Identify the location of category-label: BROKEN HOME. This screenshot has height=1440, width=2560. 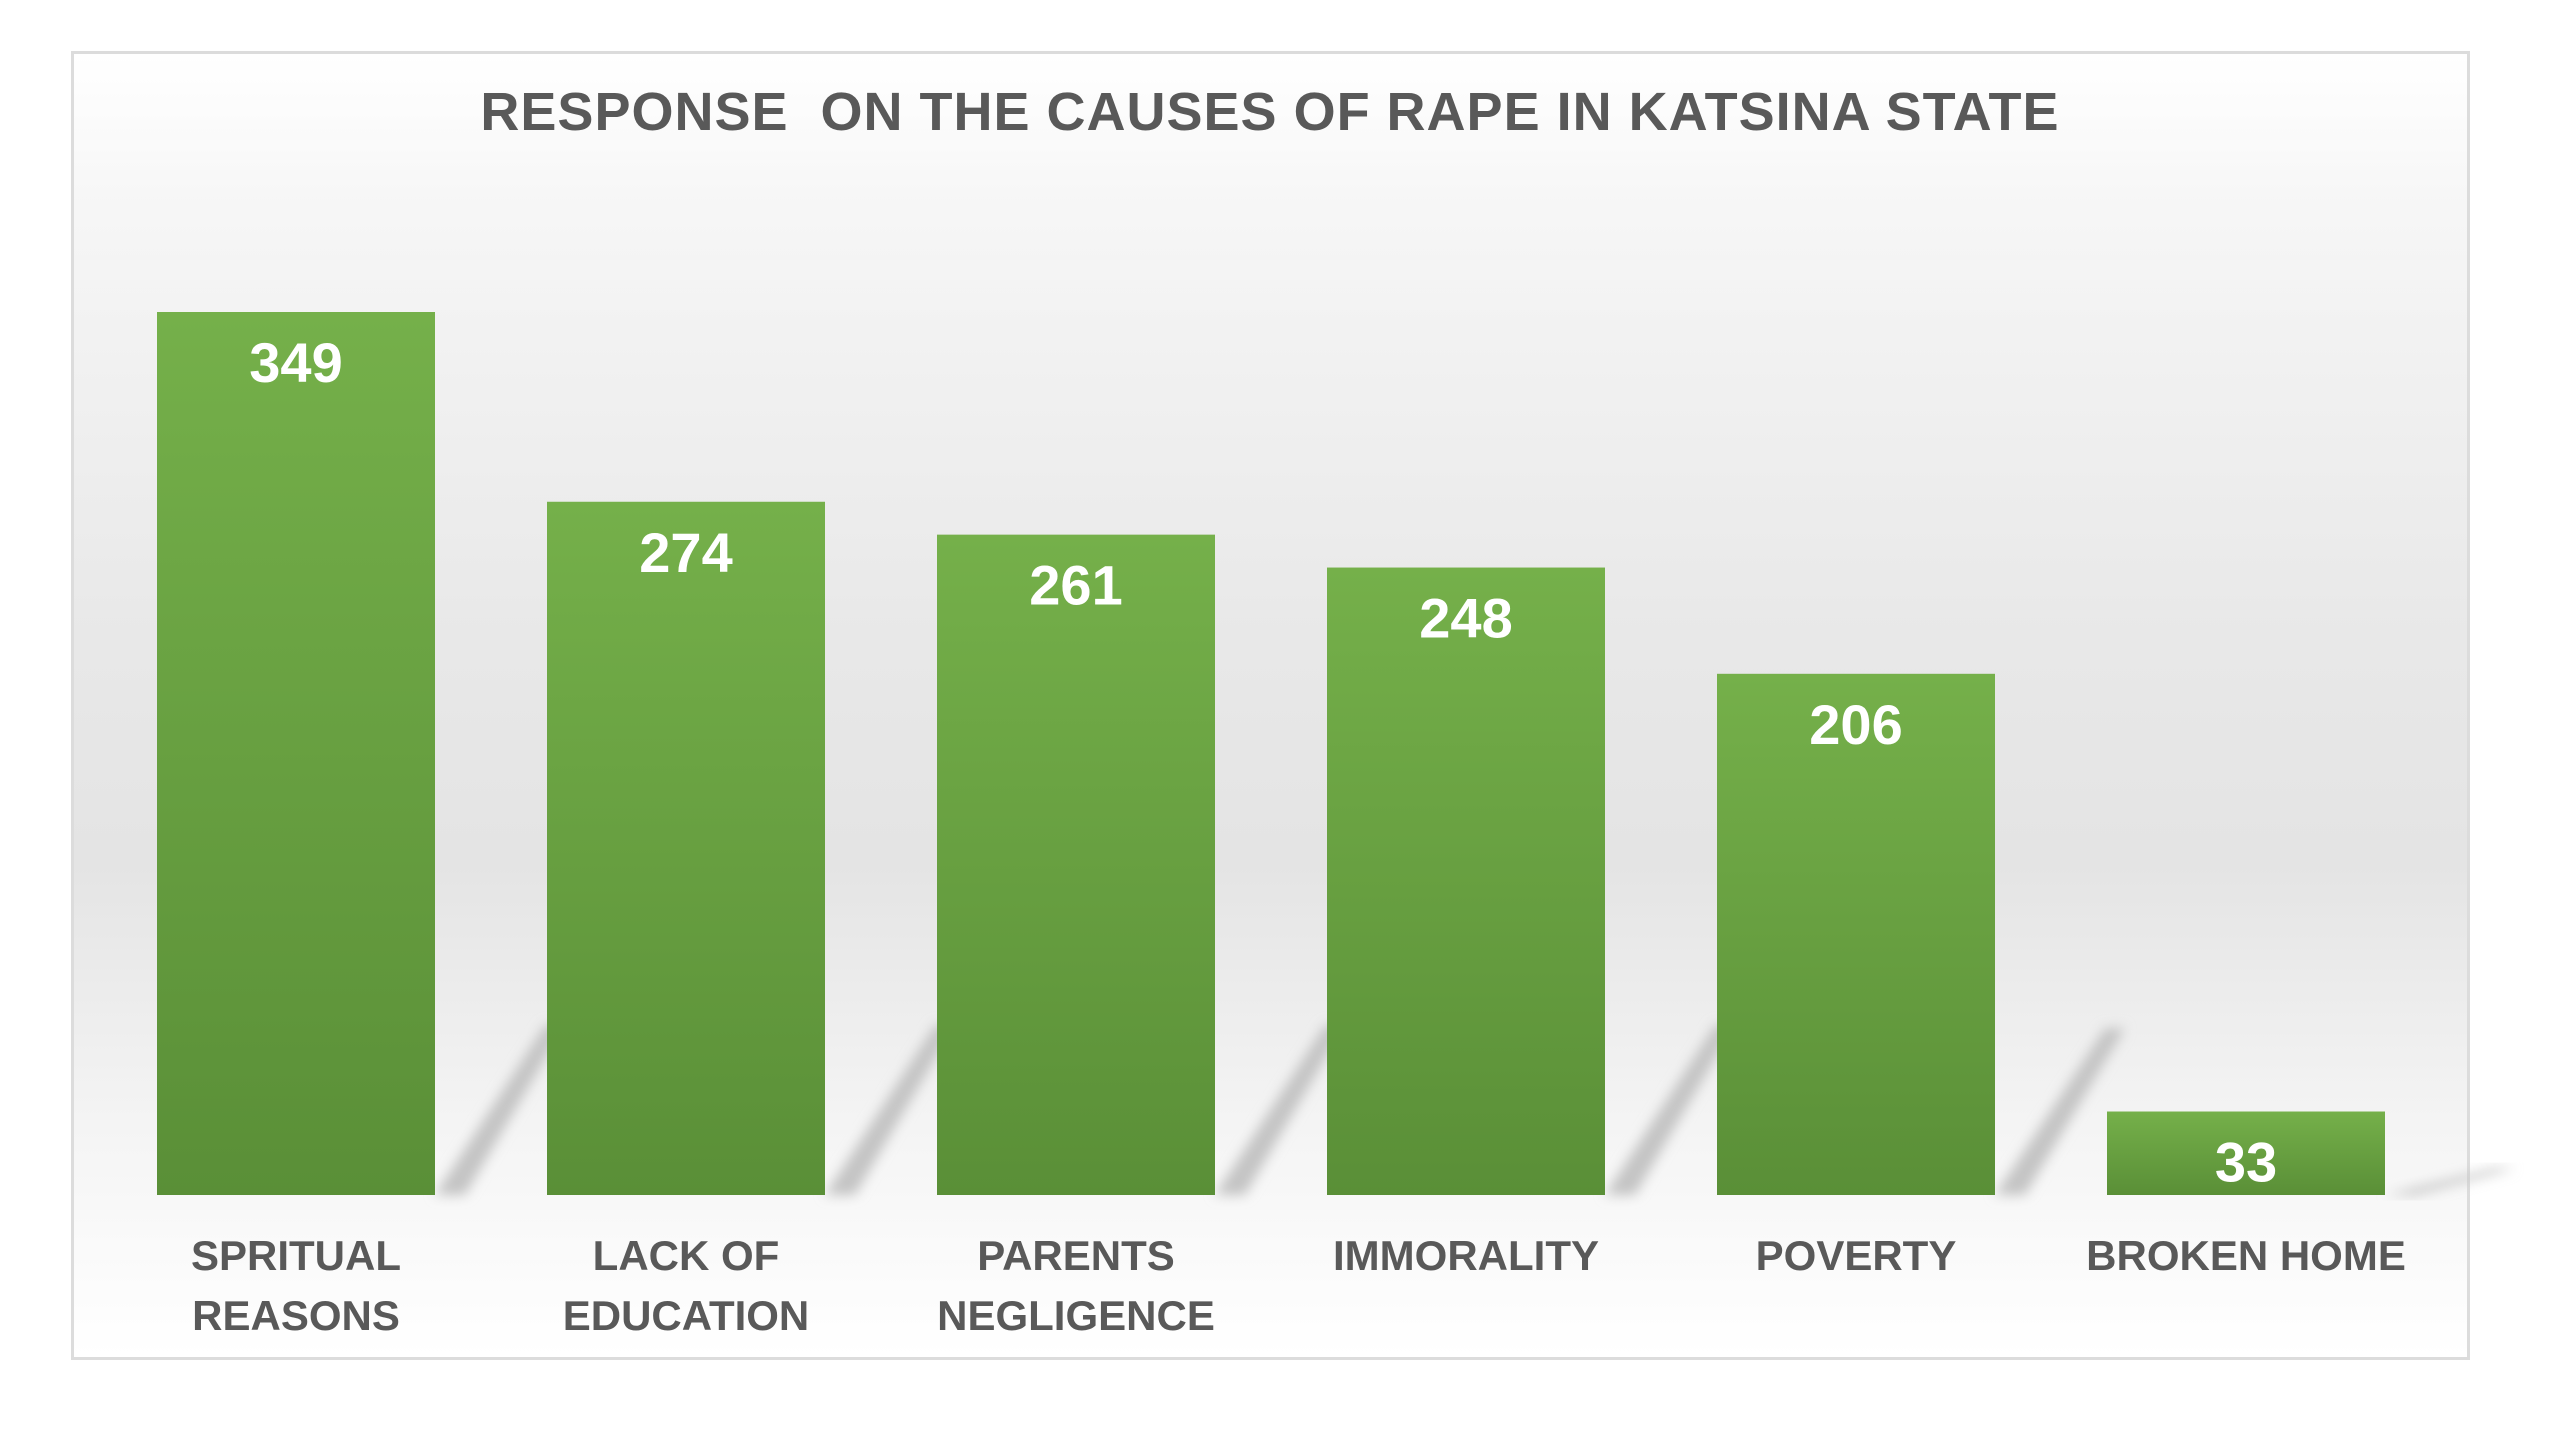
(2246, 1255).